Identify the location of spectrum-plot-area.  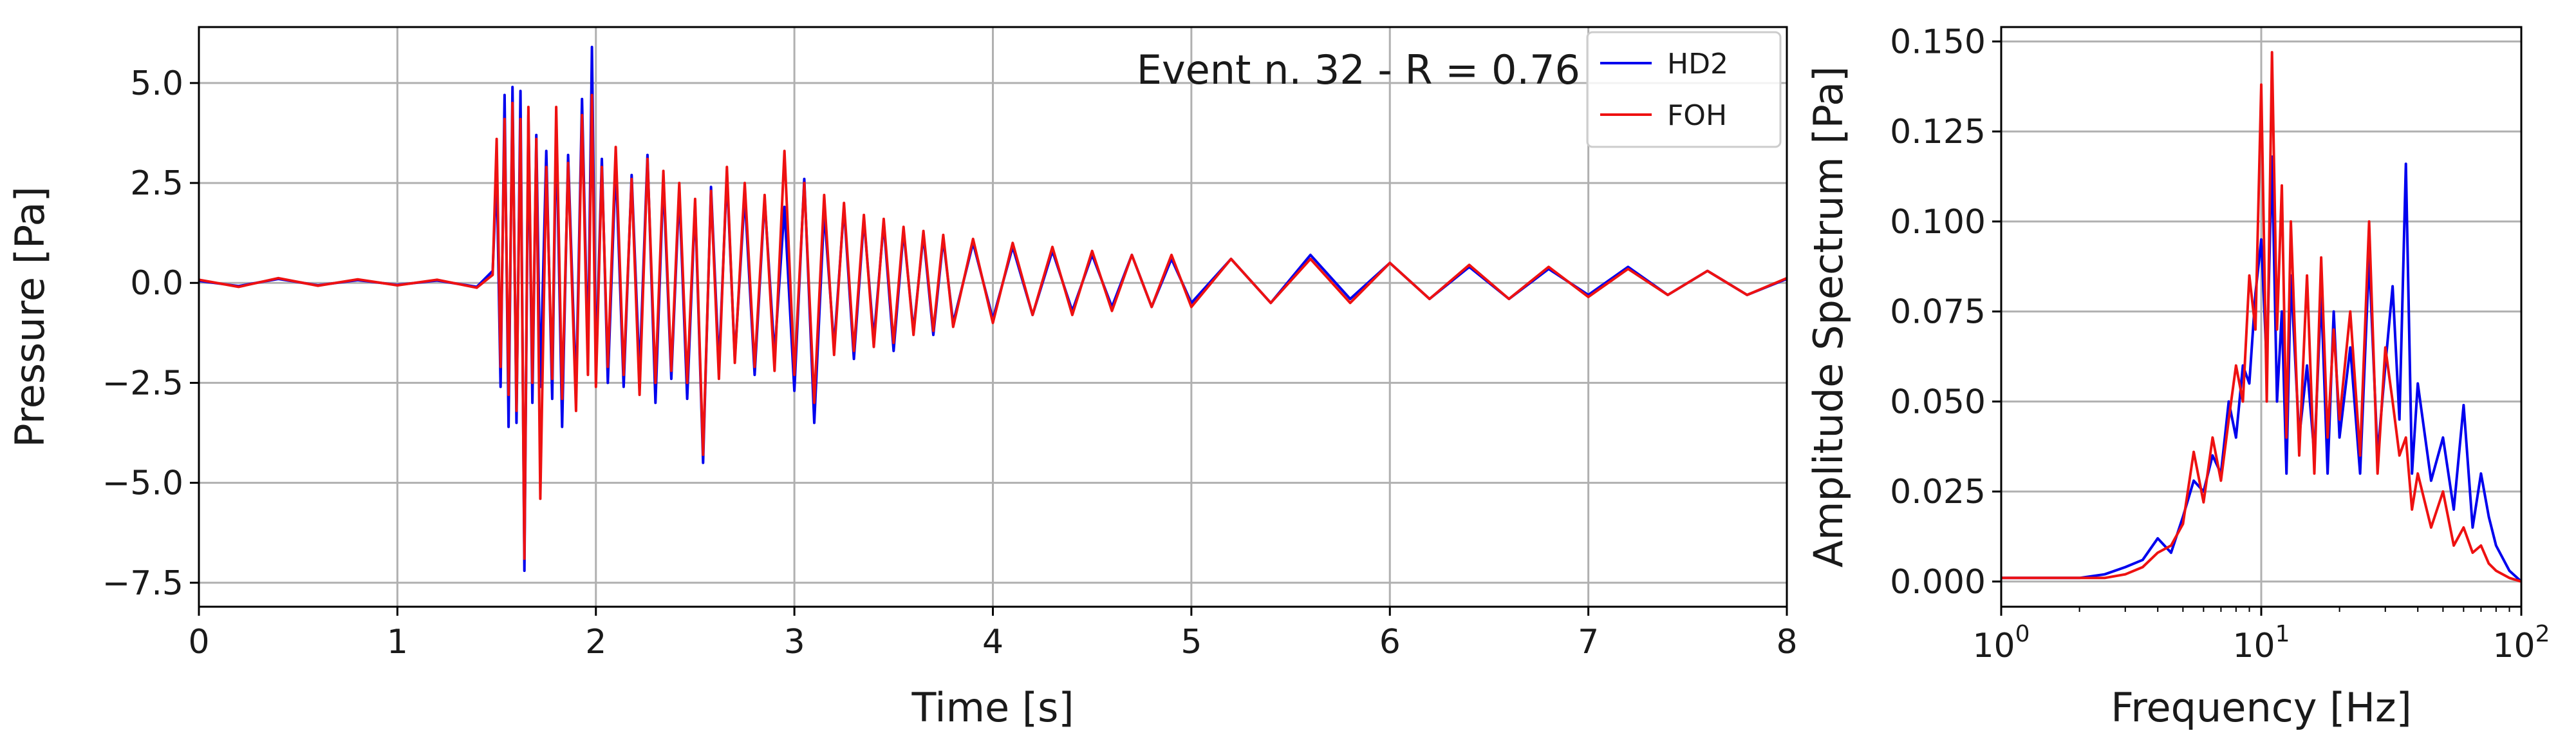
(2261, 317).